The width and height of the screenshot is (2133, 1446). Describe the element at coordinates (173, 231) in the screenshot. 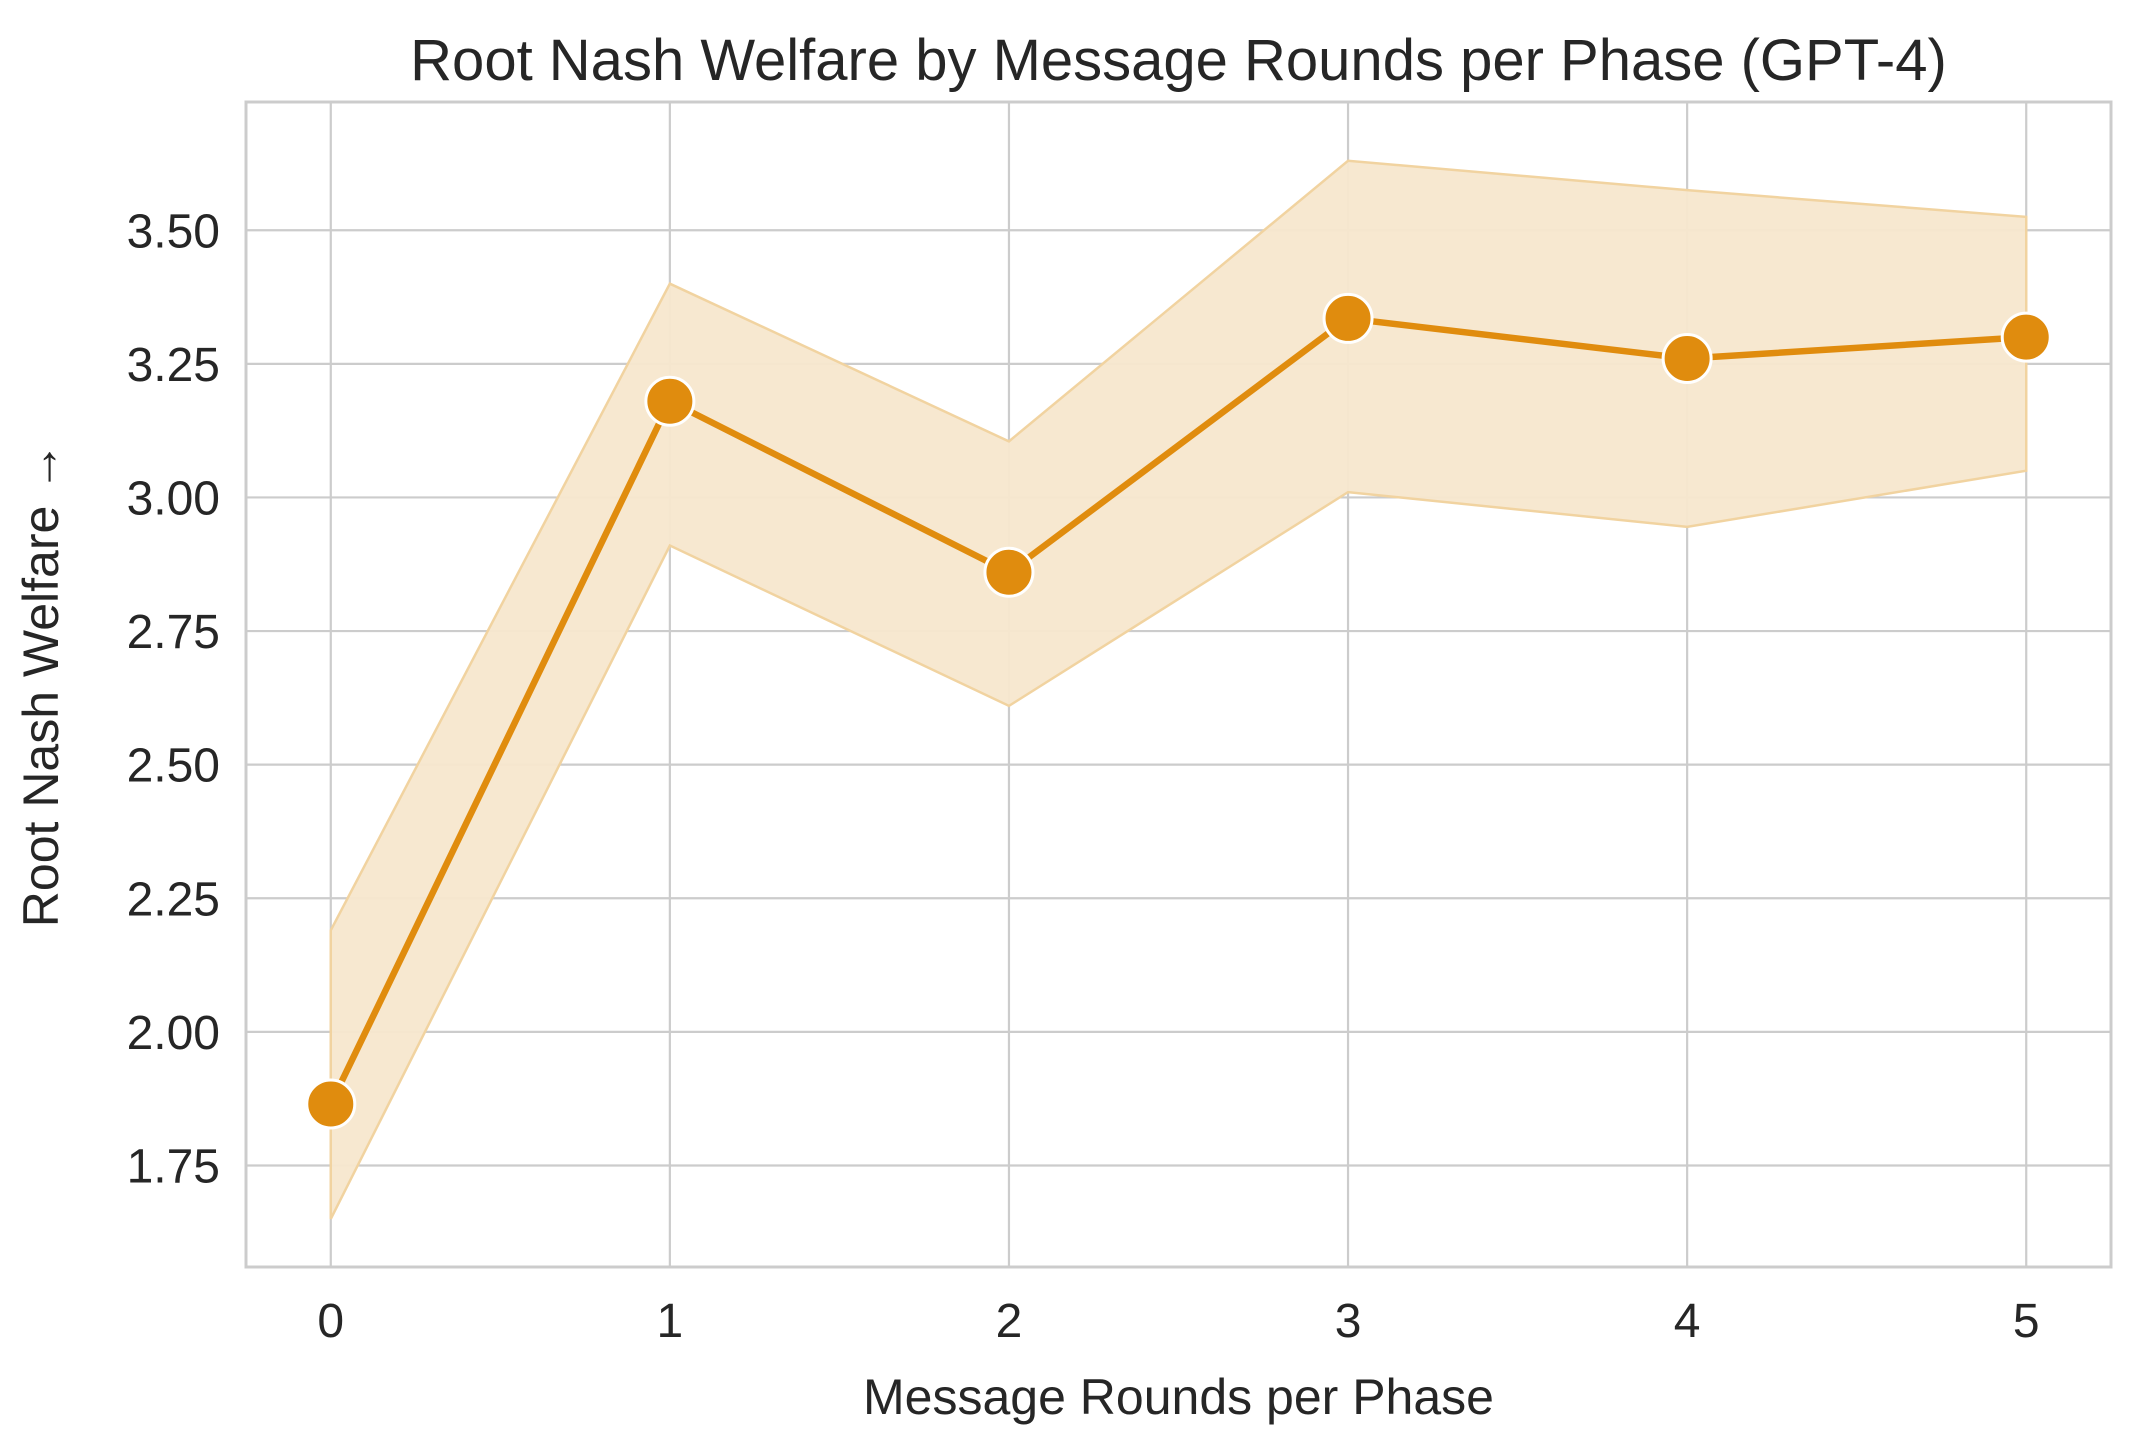

I see `y-tick-label: 3.50` at that location.